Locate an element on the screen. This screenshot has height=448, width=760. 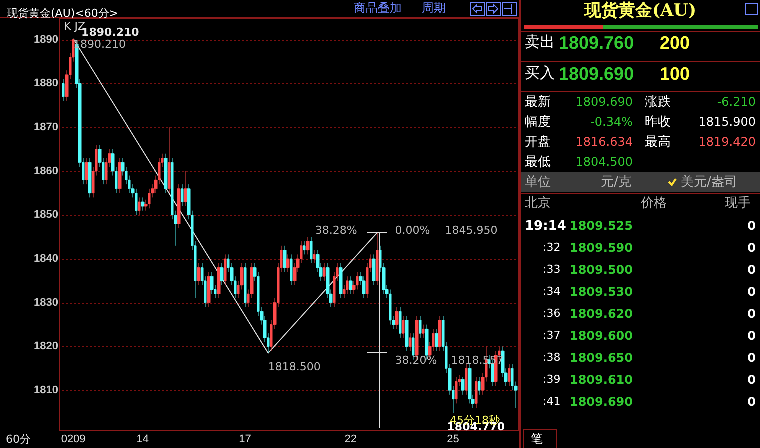
text: 1809.530 is located at coordinates (601, 292).